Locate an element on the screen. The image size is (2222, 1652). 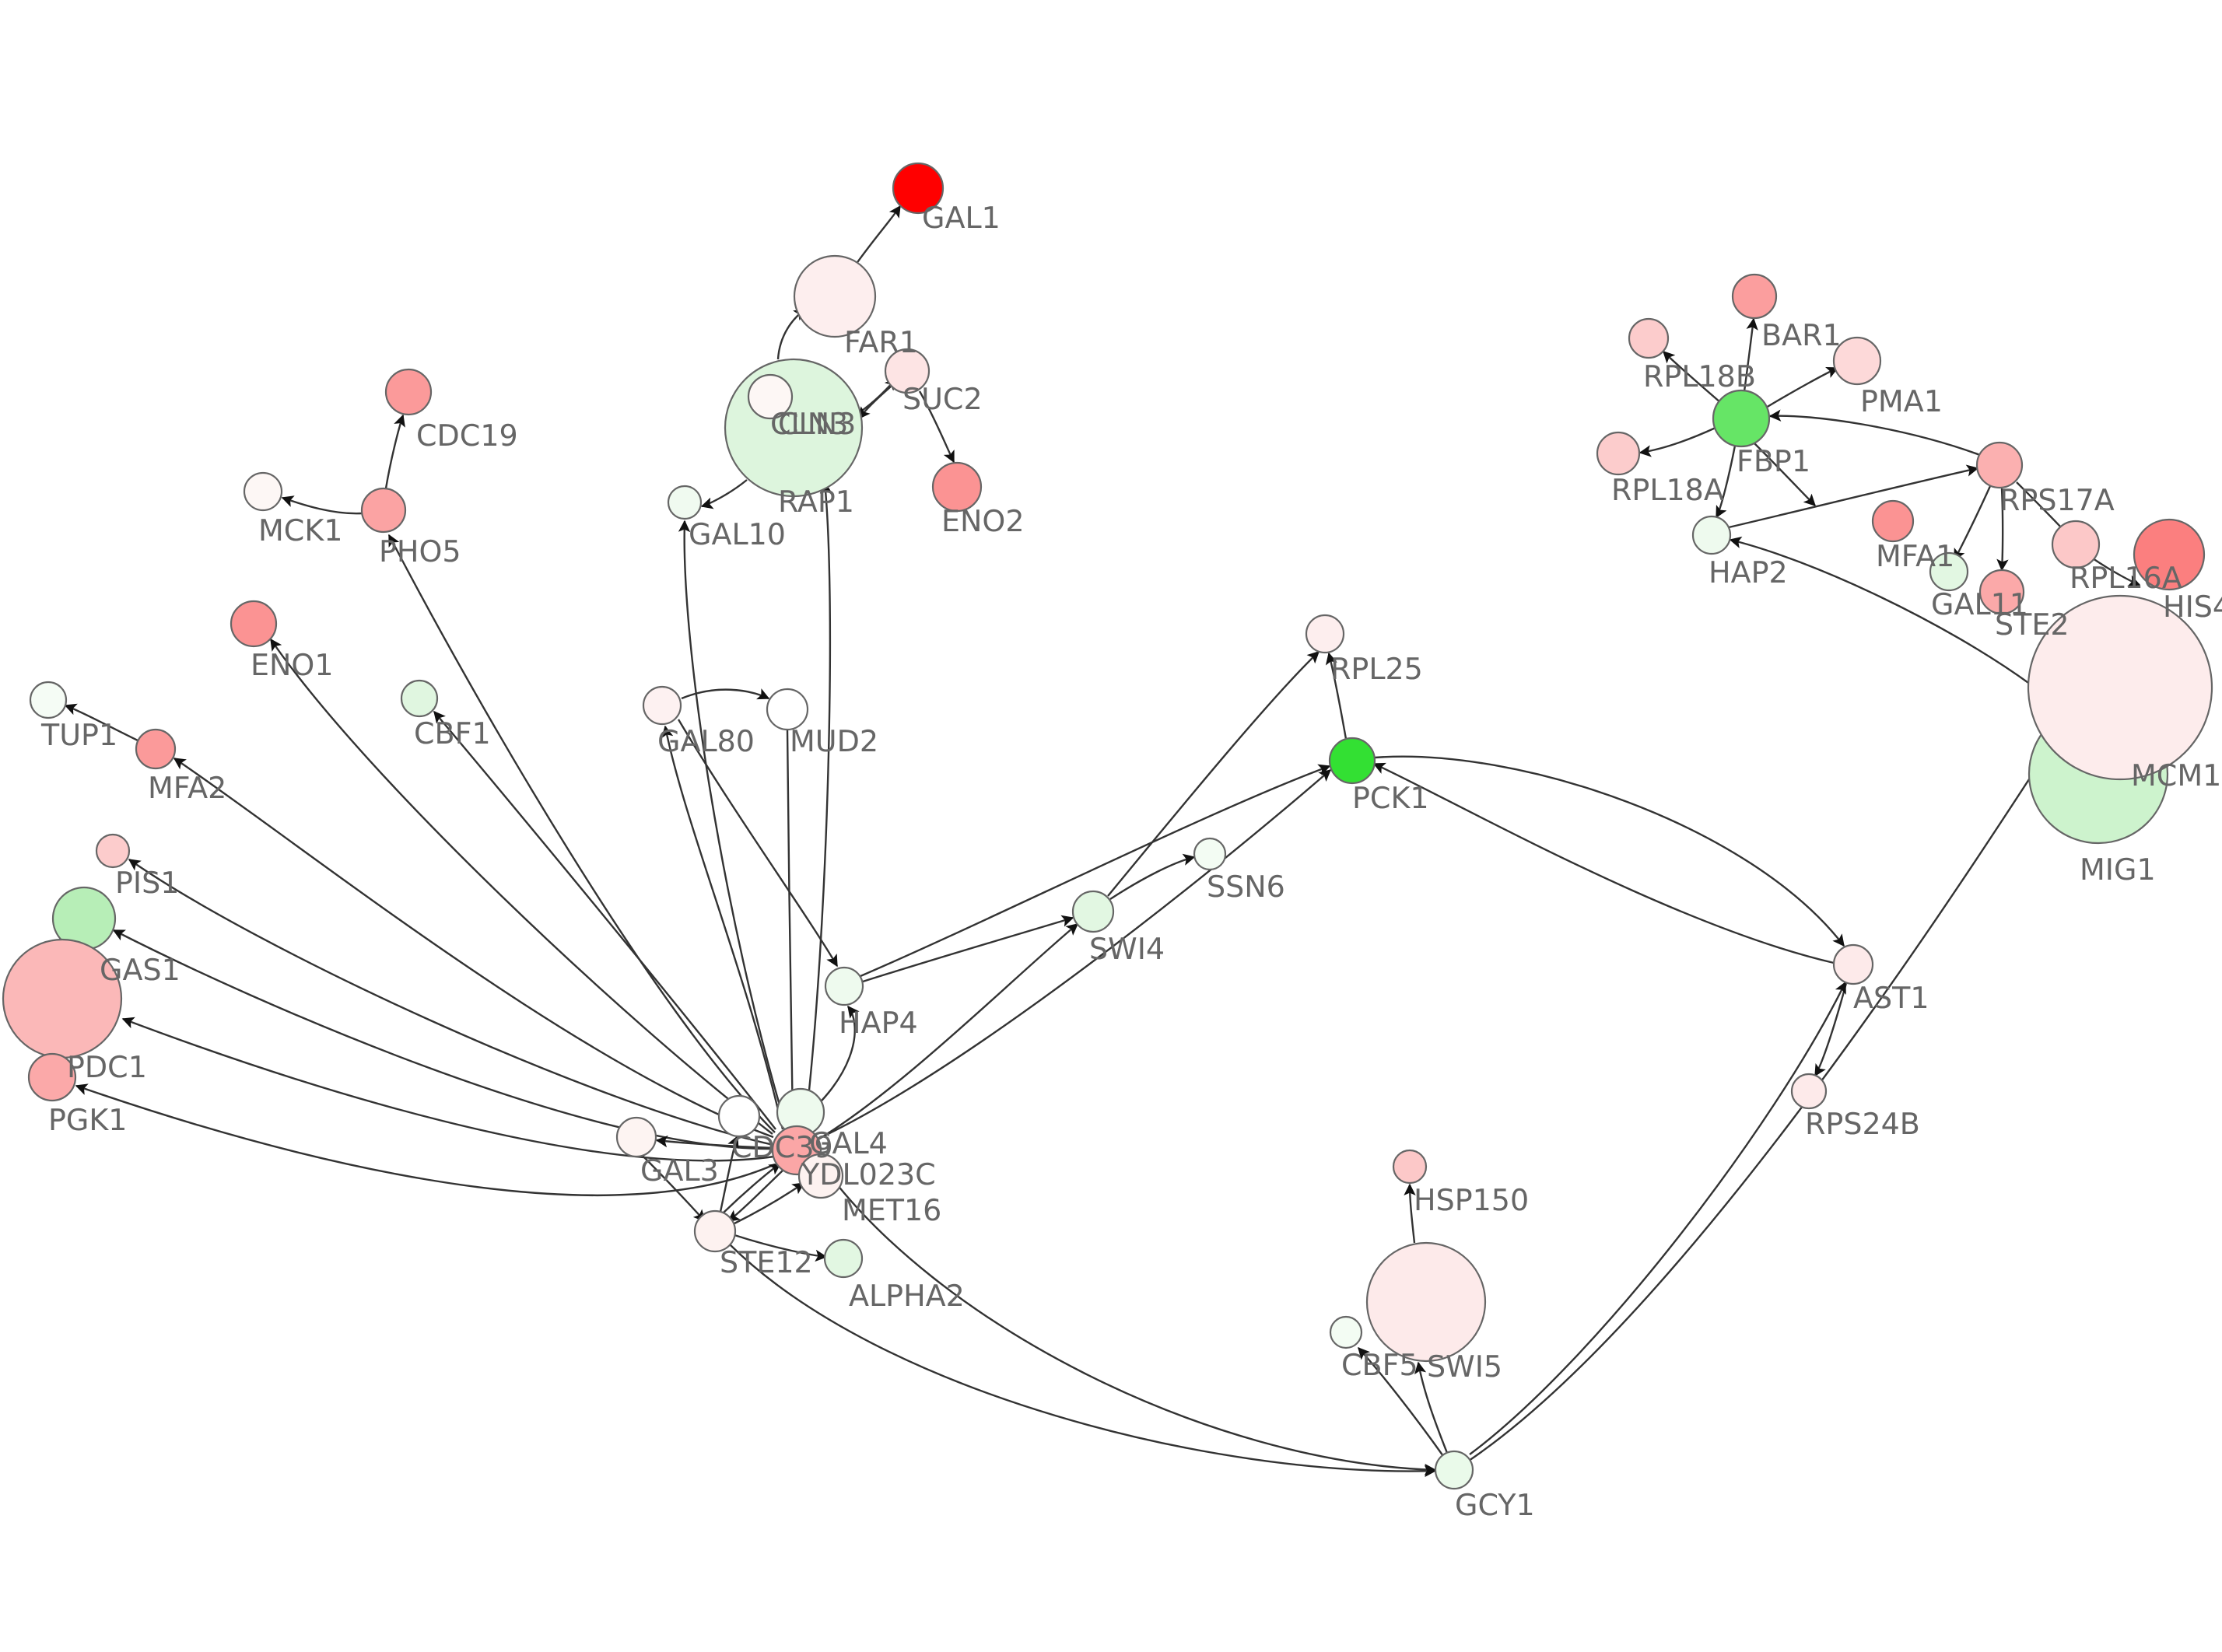
node-cln3 is located at coordinates (770, 397).